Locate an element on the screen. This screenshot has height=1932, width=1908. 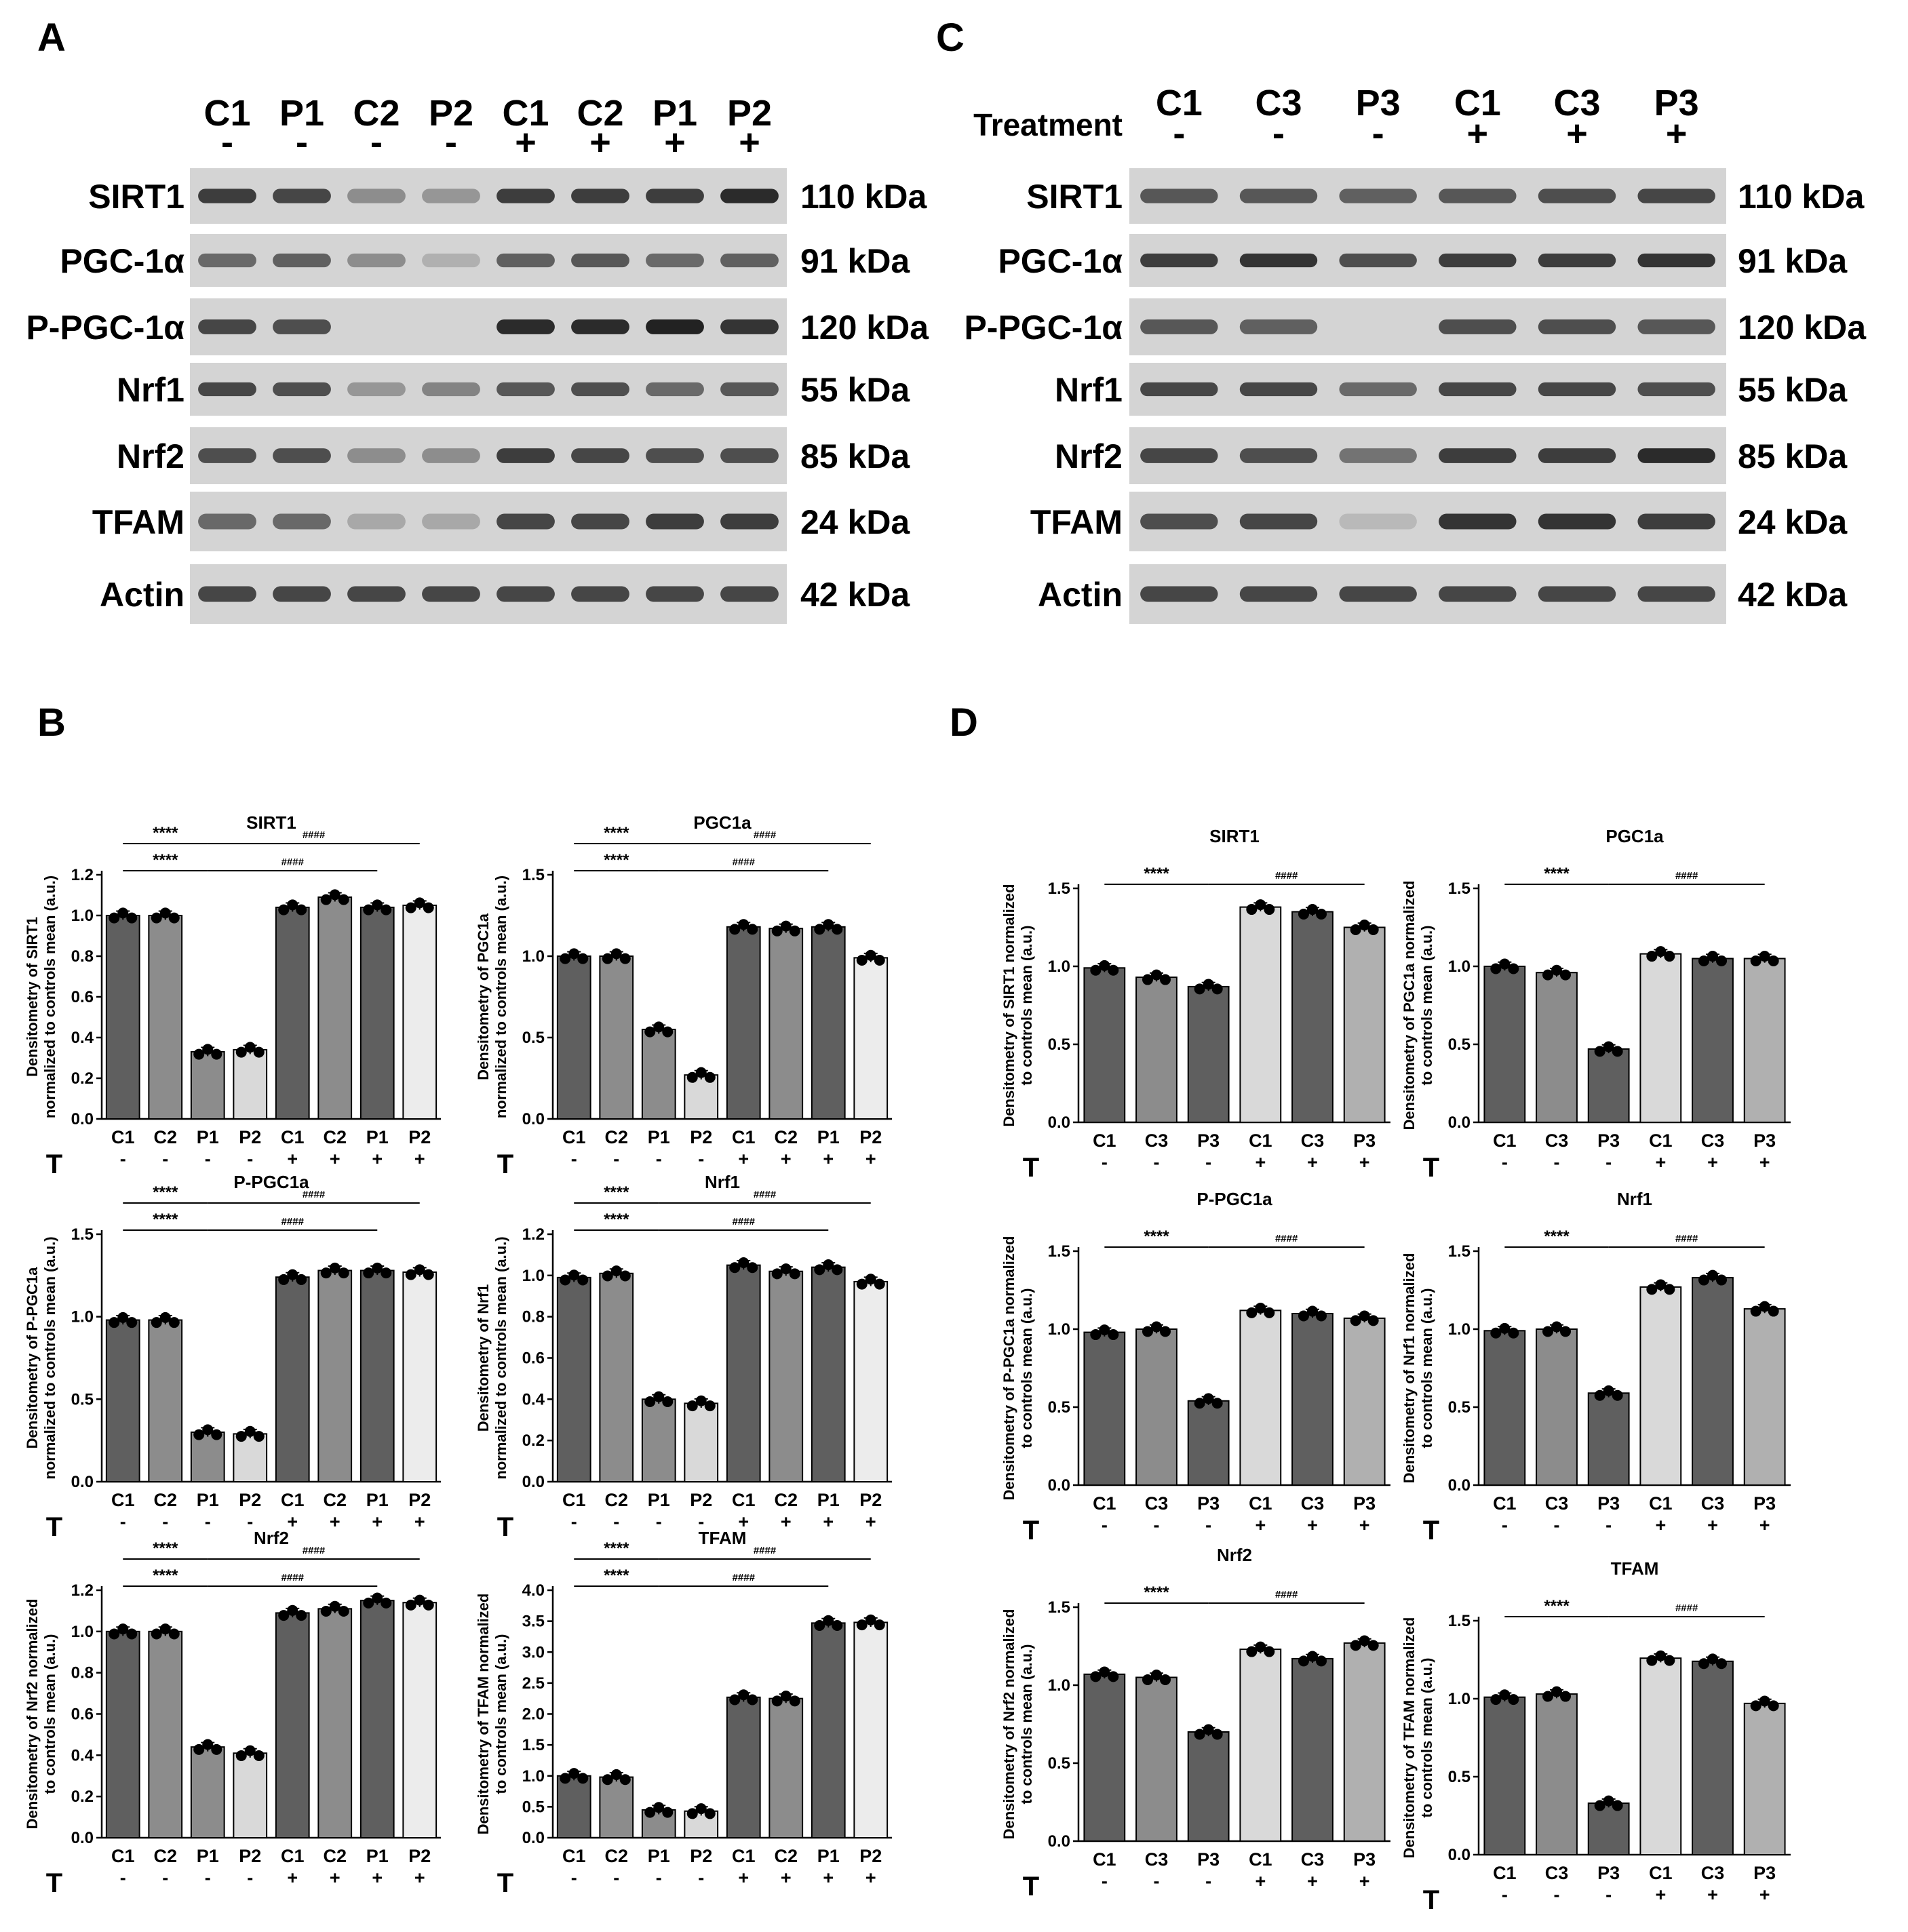
size-label: 85 kDa is located at coordinates (855, 456).